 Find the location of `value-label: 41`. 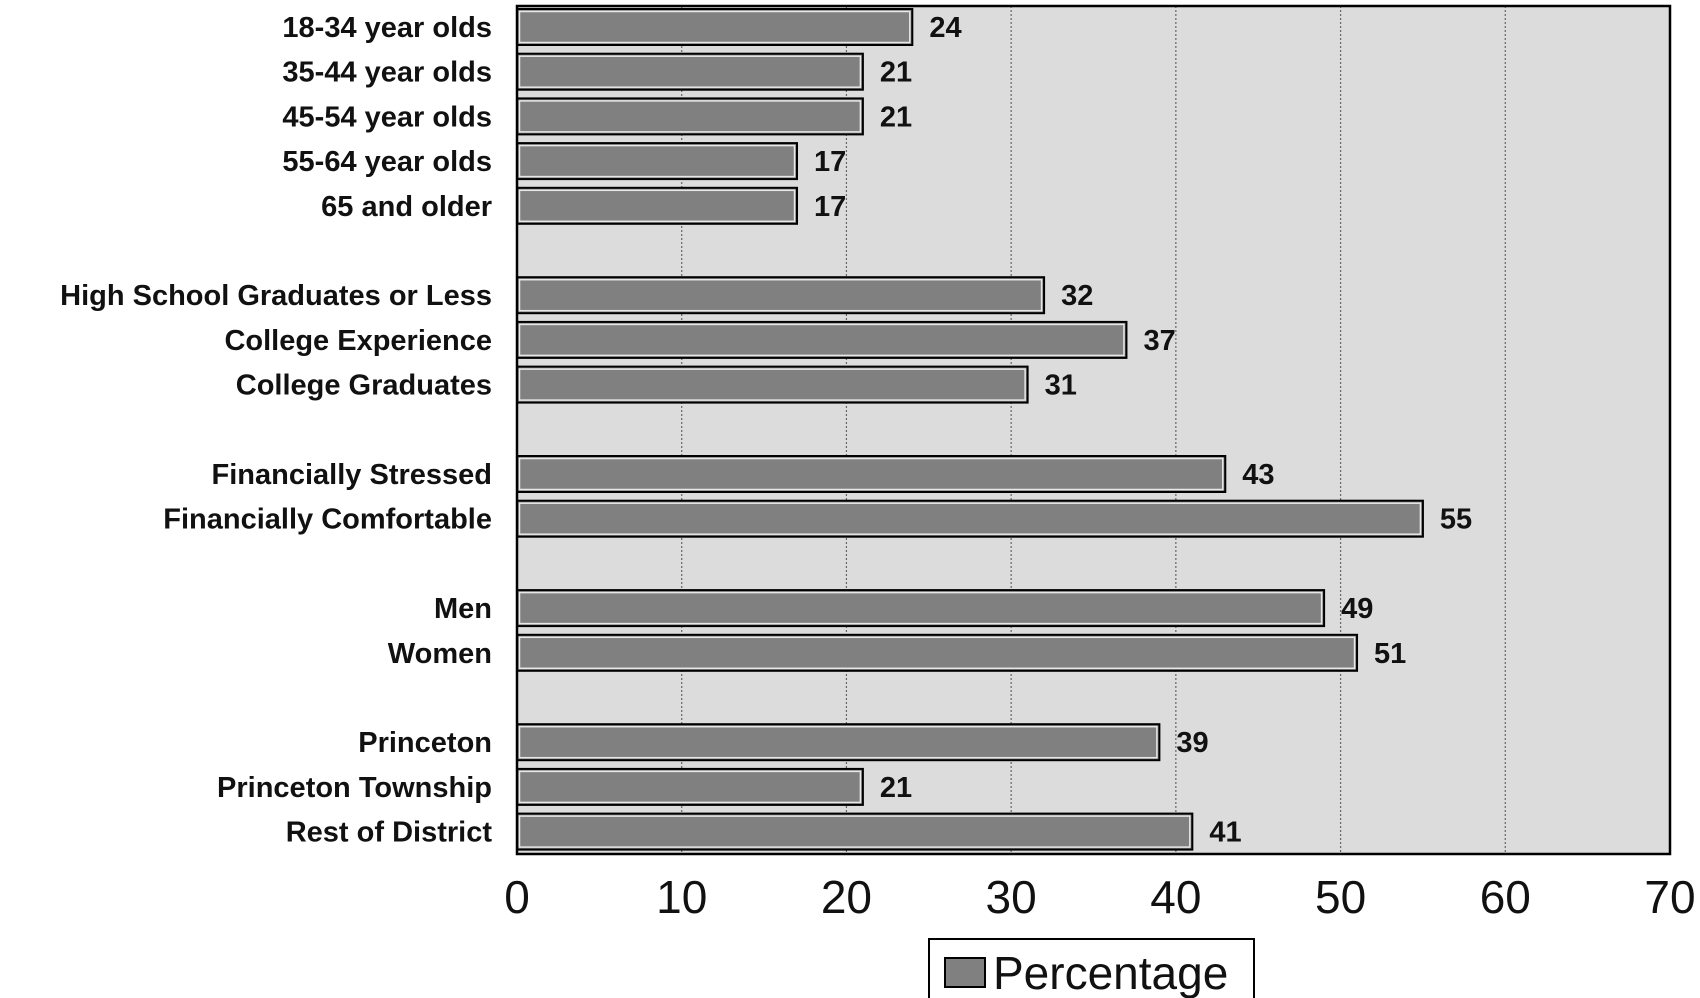

value-label: 41 is located at coordinates (1225, 833).